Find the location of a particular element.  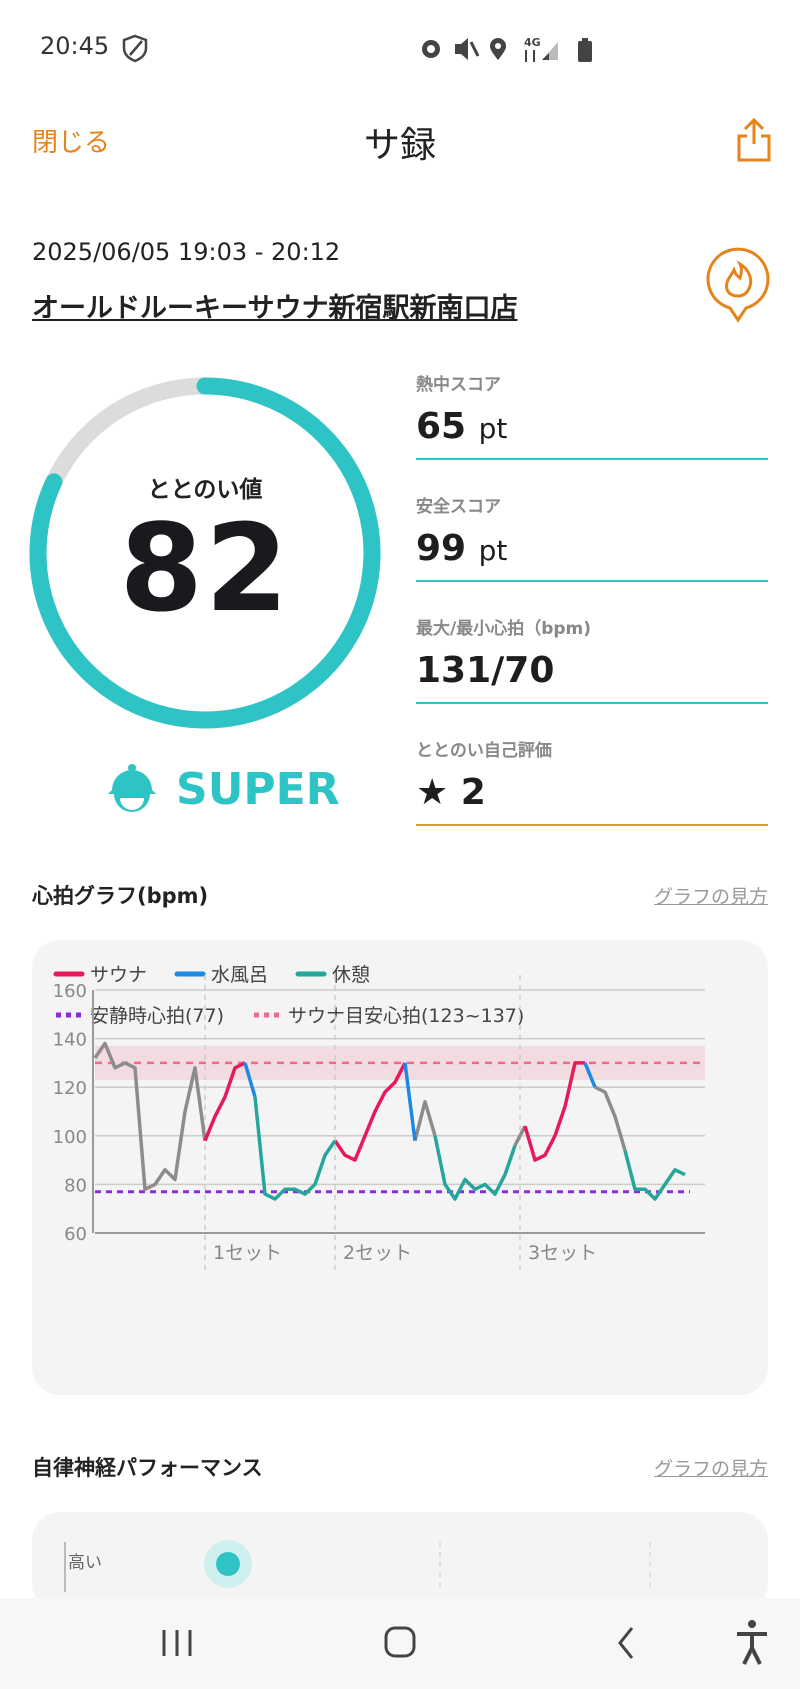

score-value: 131/70 is located at coordinates (485, 670).